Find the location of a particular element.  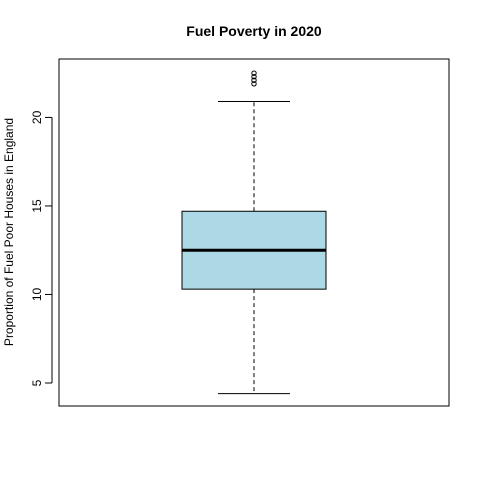

outlier-group is located at coordinates (254, 78).